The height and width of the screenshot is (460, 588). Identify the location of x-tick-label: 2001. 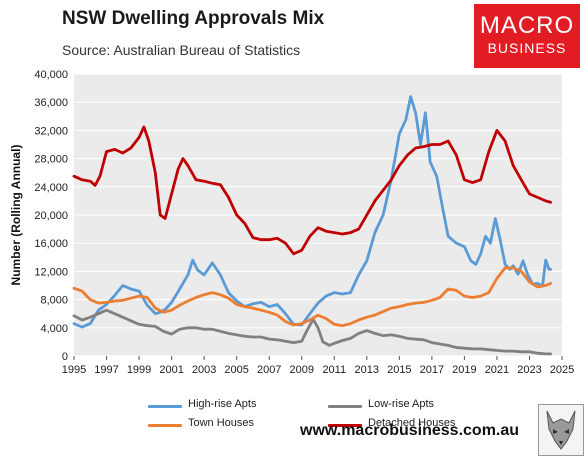
(171, 370).